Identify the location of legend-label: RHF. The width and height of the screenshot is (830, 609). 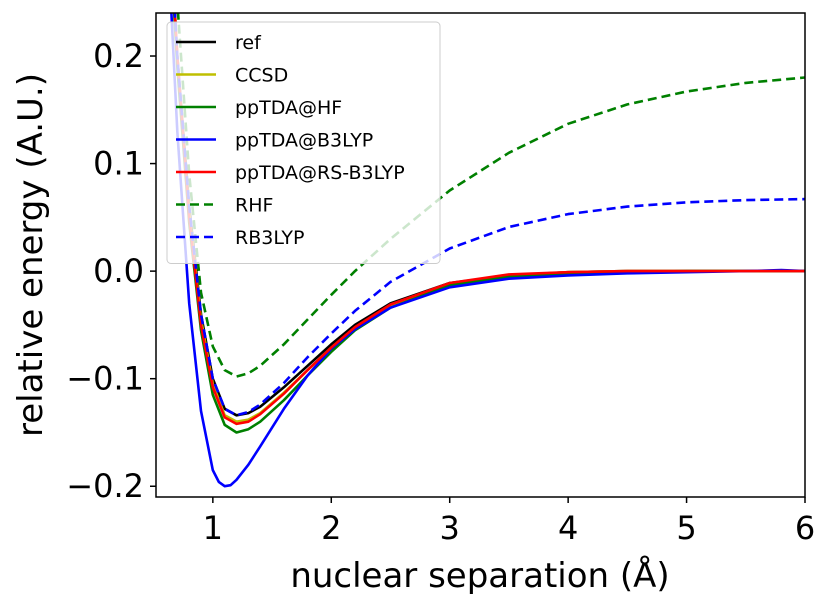
(254, 206).